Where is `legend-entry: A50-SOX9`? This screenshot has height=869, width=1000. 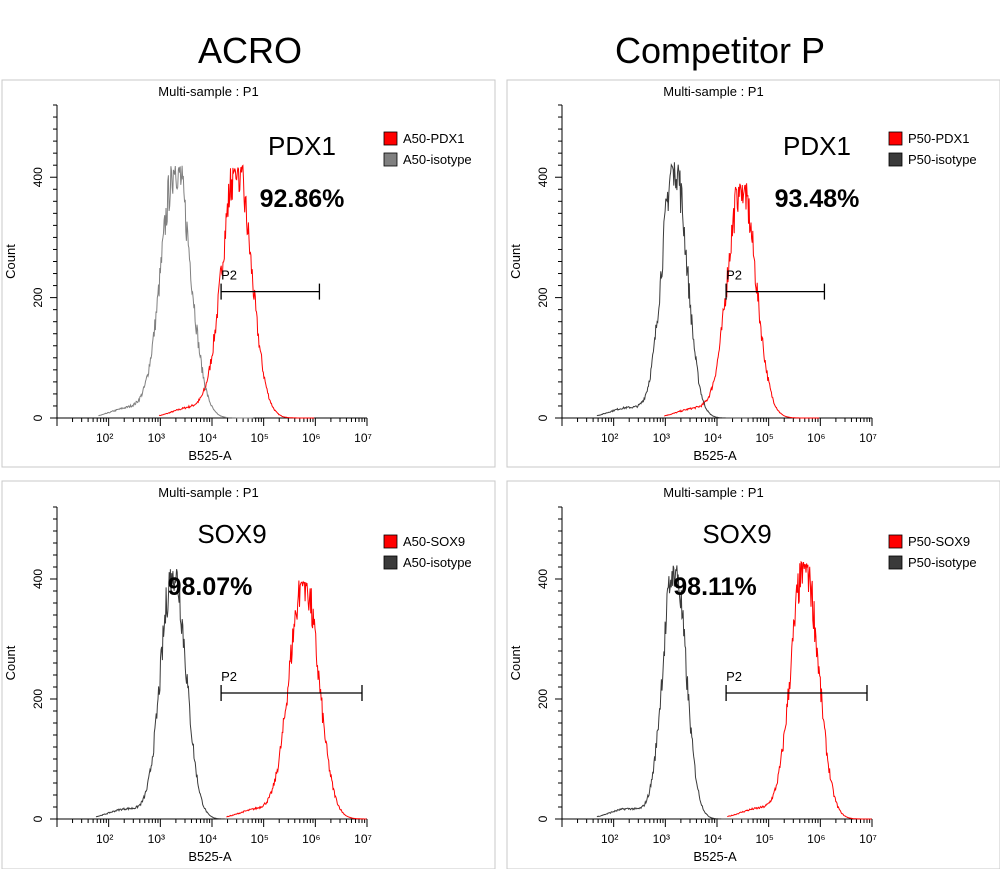 legend-entry: A50-SOX9 is located at coordinates (434, 541).